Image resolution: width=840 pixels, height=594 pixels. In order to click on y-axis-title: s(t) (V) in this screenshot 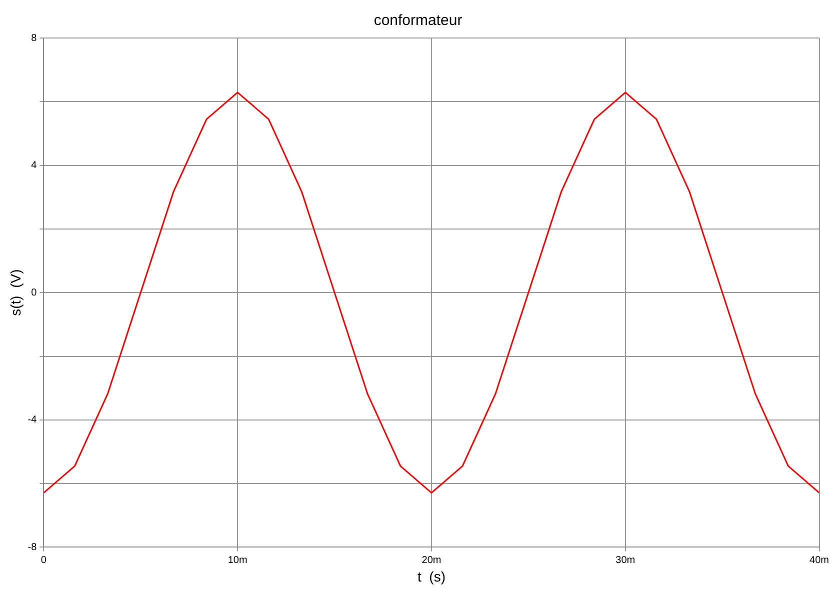, I will do `click(15, 292)`.